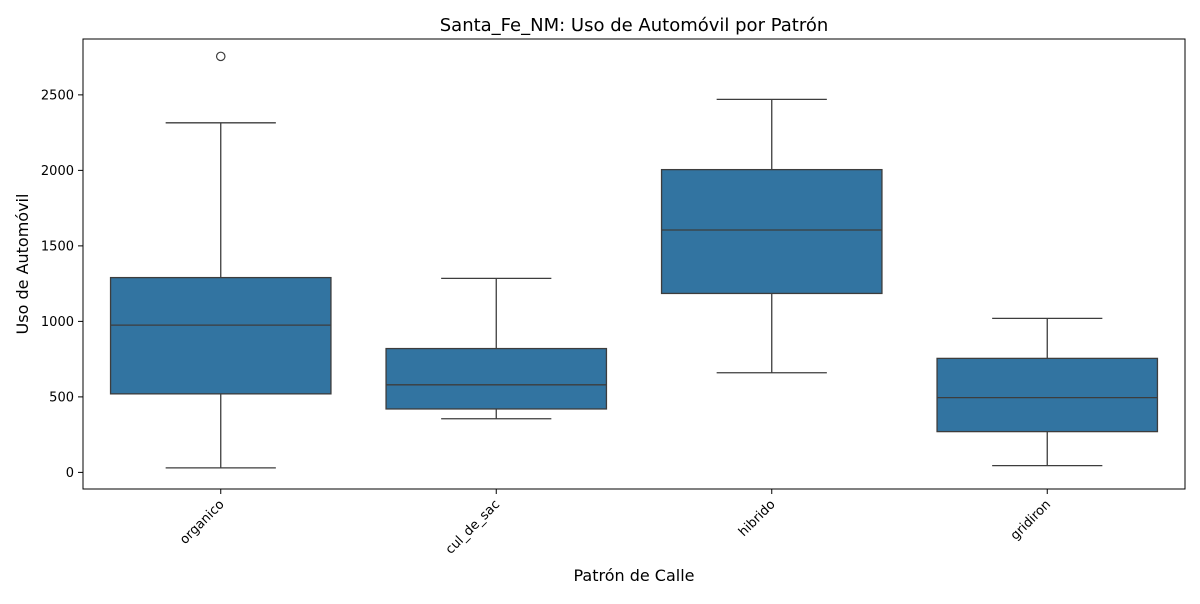 The image size is (1200, 604). Describe the element at coordinates (57, 246) in the screenshot. I see `y-tick-label: 1500` at that location.